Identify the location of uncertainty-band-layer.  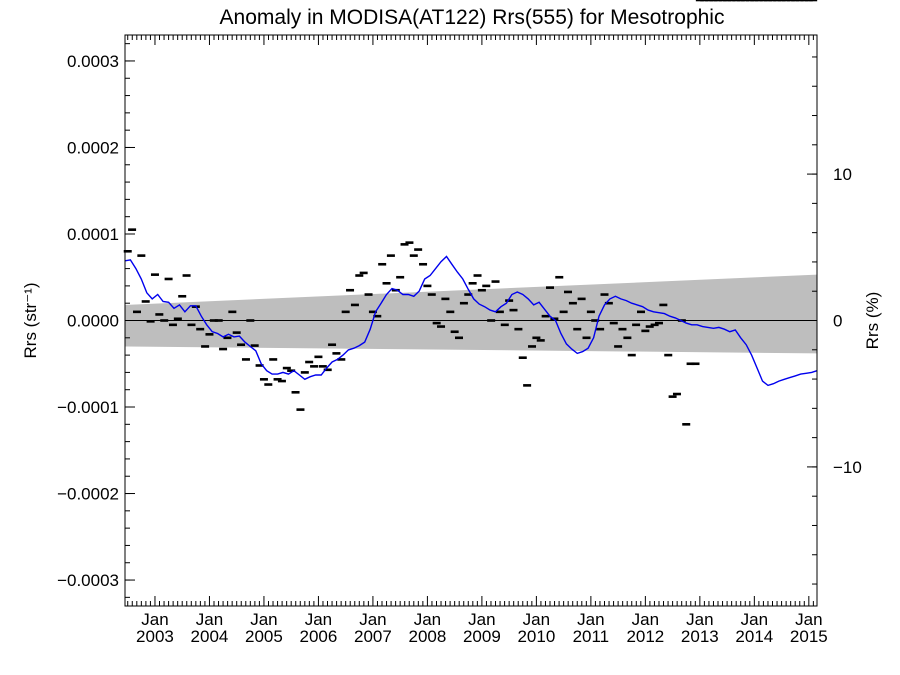
(471, 314).